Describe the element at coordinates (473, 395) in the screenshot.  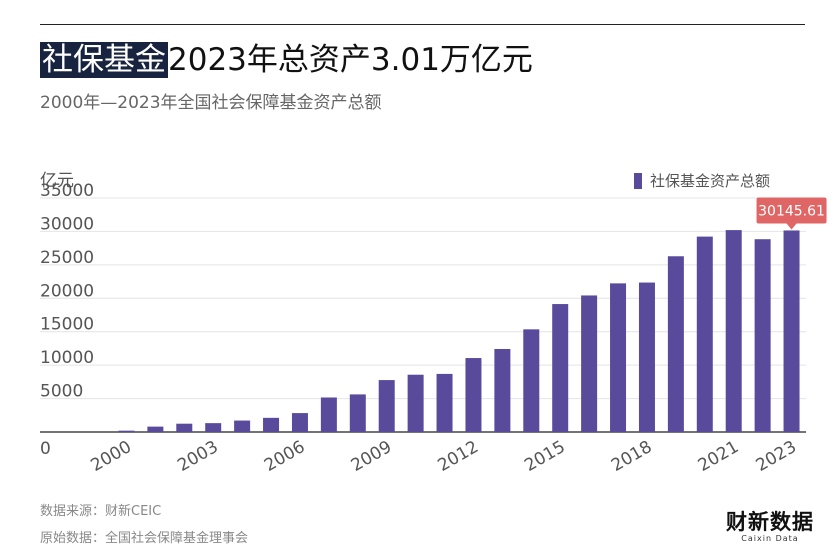
I see `bar-2012` at that location.